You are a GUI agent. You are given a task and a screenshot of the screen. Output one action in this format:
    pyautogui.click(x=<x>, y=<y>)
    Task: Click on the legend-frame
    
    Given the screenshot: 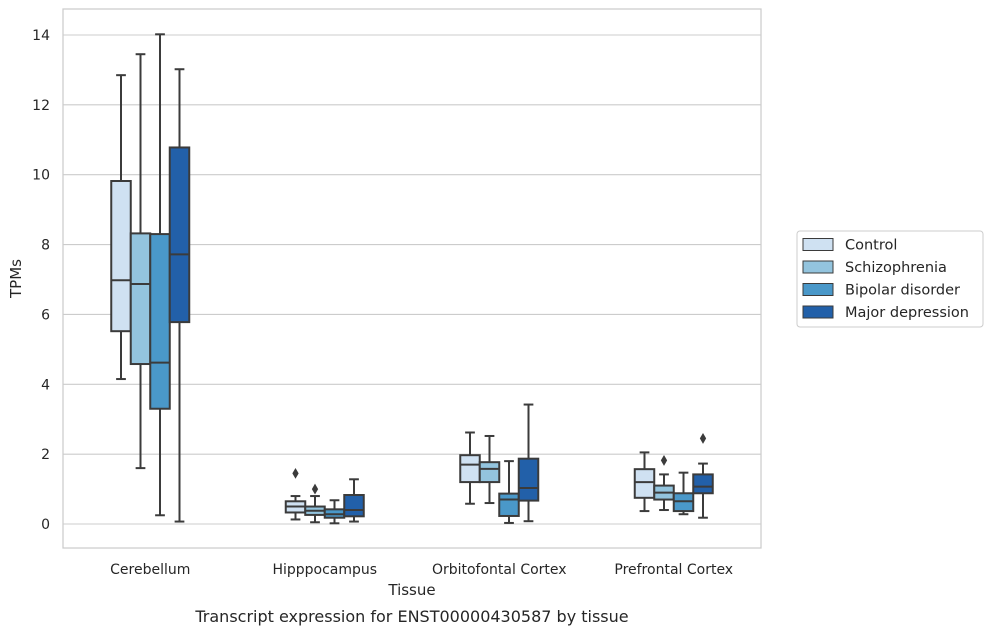 What is the action you would take?
    pyautogui.click(x=890, y=279)
    